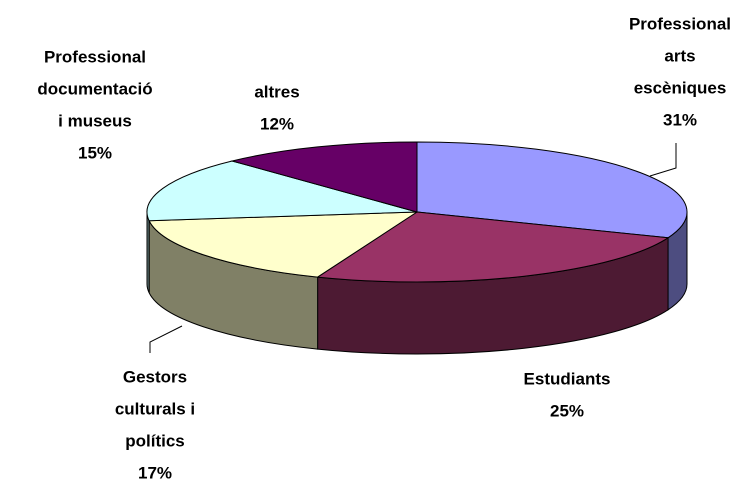  I want to click on category-label: Estudiants, so click(567, 378).